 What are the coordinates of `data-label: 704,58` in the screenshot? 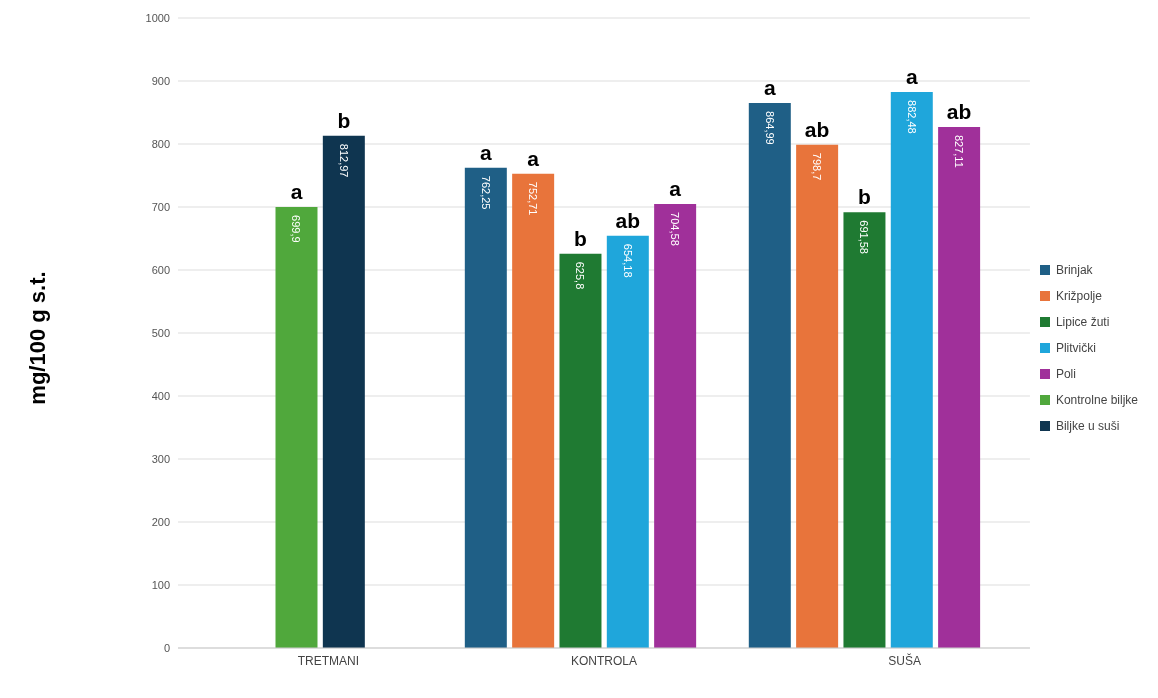 It's located at (675, 229).